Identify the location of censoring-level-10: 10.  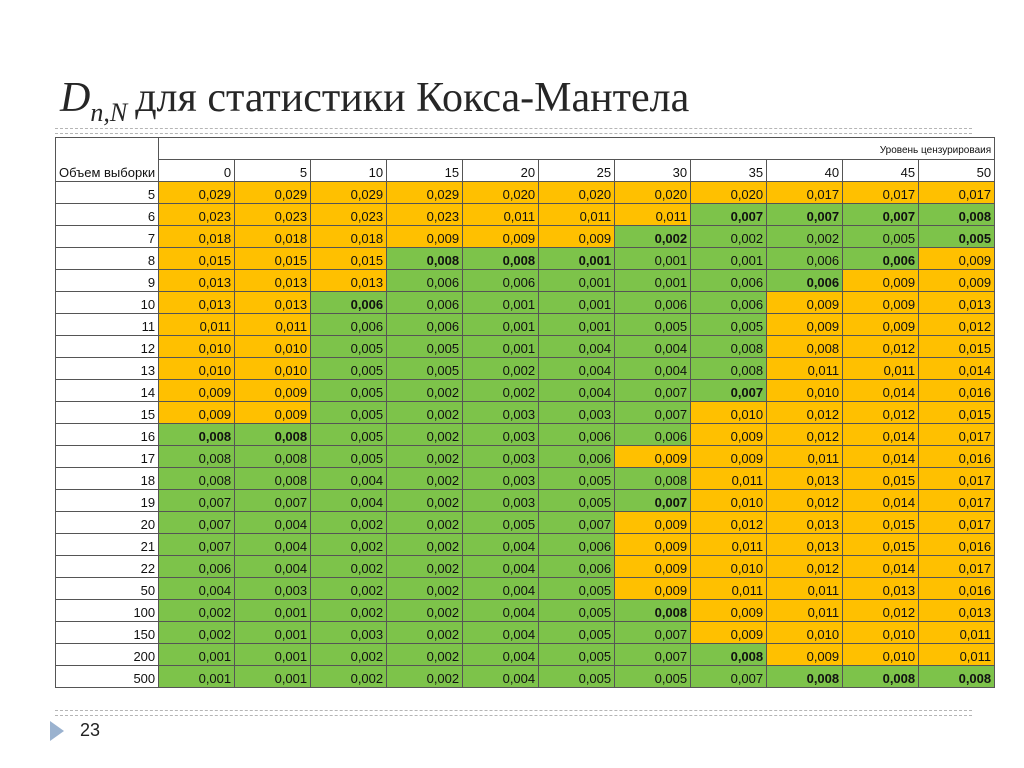
(349, 170).